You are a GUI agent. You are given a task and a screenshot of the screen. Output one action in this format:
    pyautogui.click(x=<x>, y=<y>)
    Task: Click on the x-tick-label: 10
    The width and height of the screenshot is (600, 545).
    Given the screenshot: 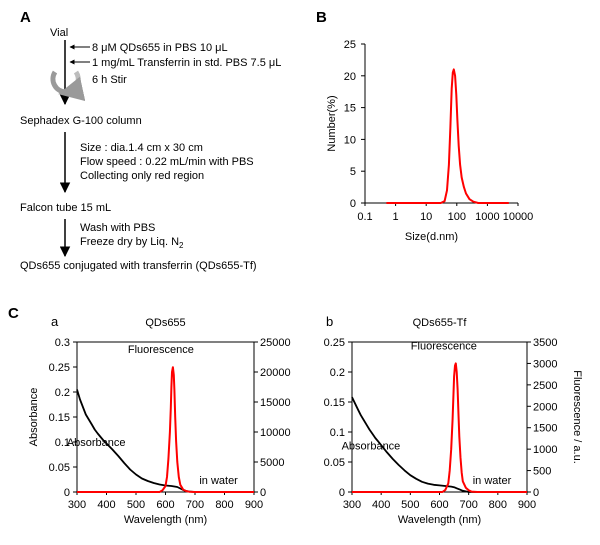 What is the action you would take?
    pyautogui.click(x=426, y=217)
    